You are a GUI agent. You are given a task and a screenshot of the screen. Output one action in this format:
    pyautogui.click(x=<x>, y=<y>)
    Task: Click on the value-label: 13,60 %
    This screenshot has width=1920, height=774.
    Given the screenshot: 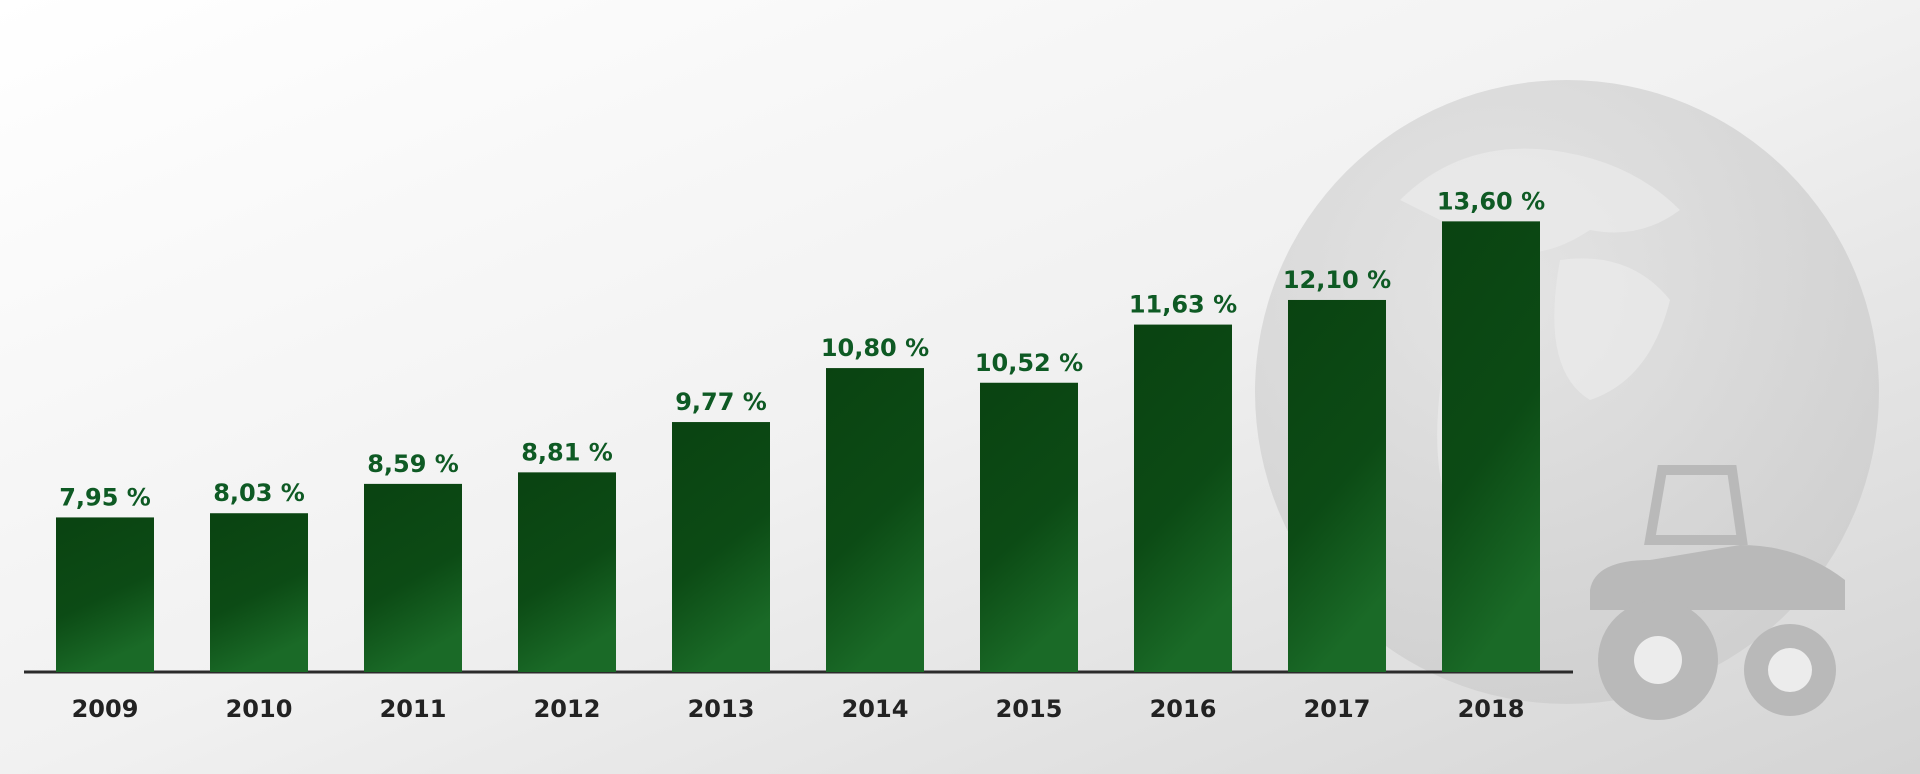 What is the action you would take?
    pyautogui.click(x=1491, y=201)
    